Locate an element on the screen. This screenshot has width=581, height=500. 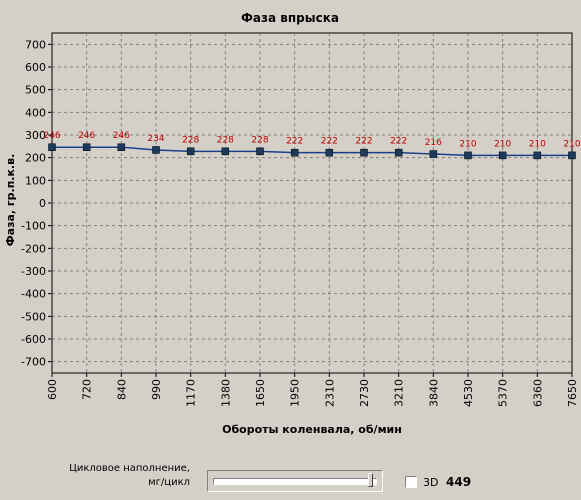
x-tick-label: 1950 is located at coordinates (295, 393).